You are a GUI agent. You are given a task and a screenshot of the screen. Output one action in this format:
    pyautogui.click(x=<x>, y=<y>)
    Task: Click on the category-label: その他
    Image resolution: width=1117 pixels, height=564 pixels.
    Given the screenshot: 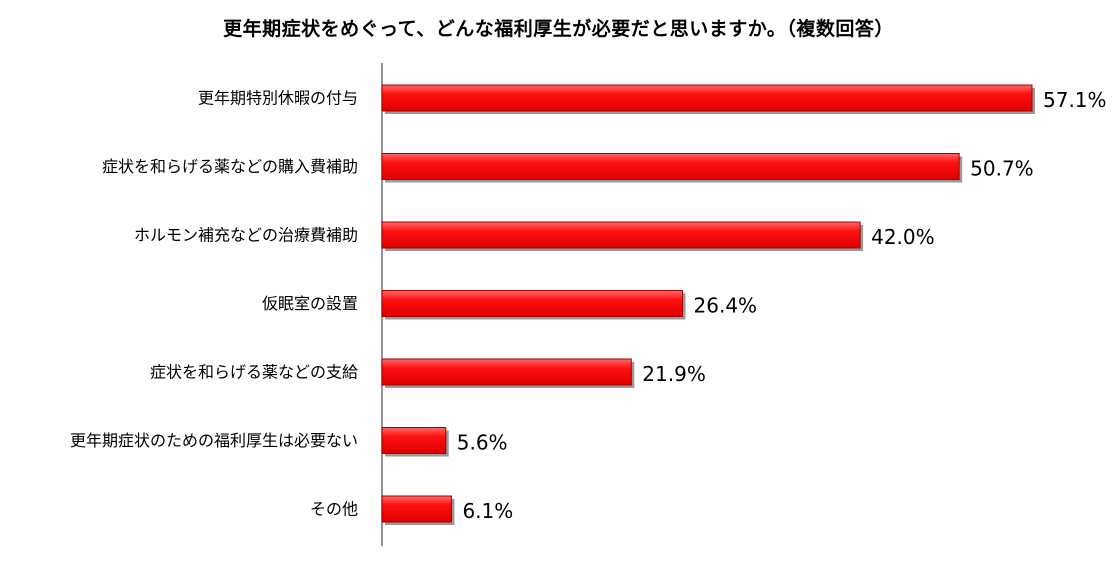 What is the action you would take?
    pyautogui.click(x=334, y=509)
    